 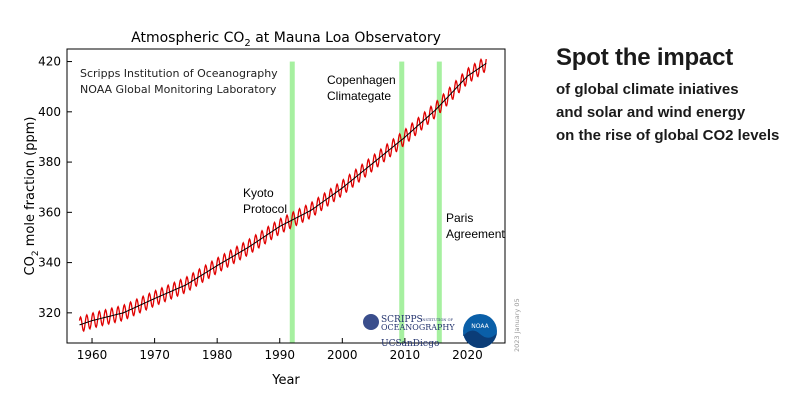 What do you see at coordinates (437, 320) in the screenshot?
I see `scripps-logo-small: INSTITUTION OF` at bounding box center [437, 320].